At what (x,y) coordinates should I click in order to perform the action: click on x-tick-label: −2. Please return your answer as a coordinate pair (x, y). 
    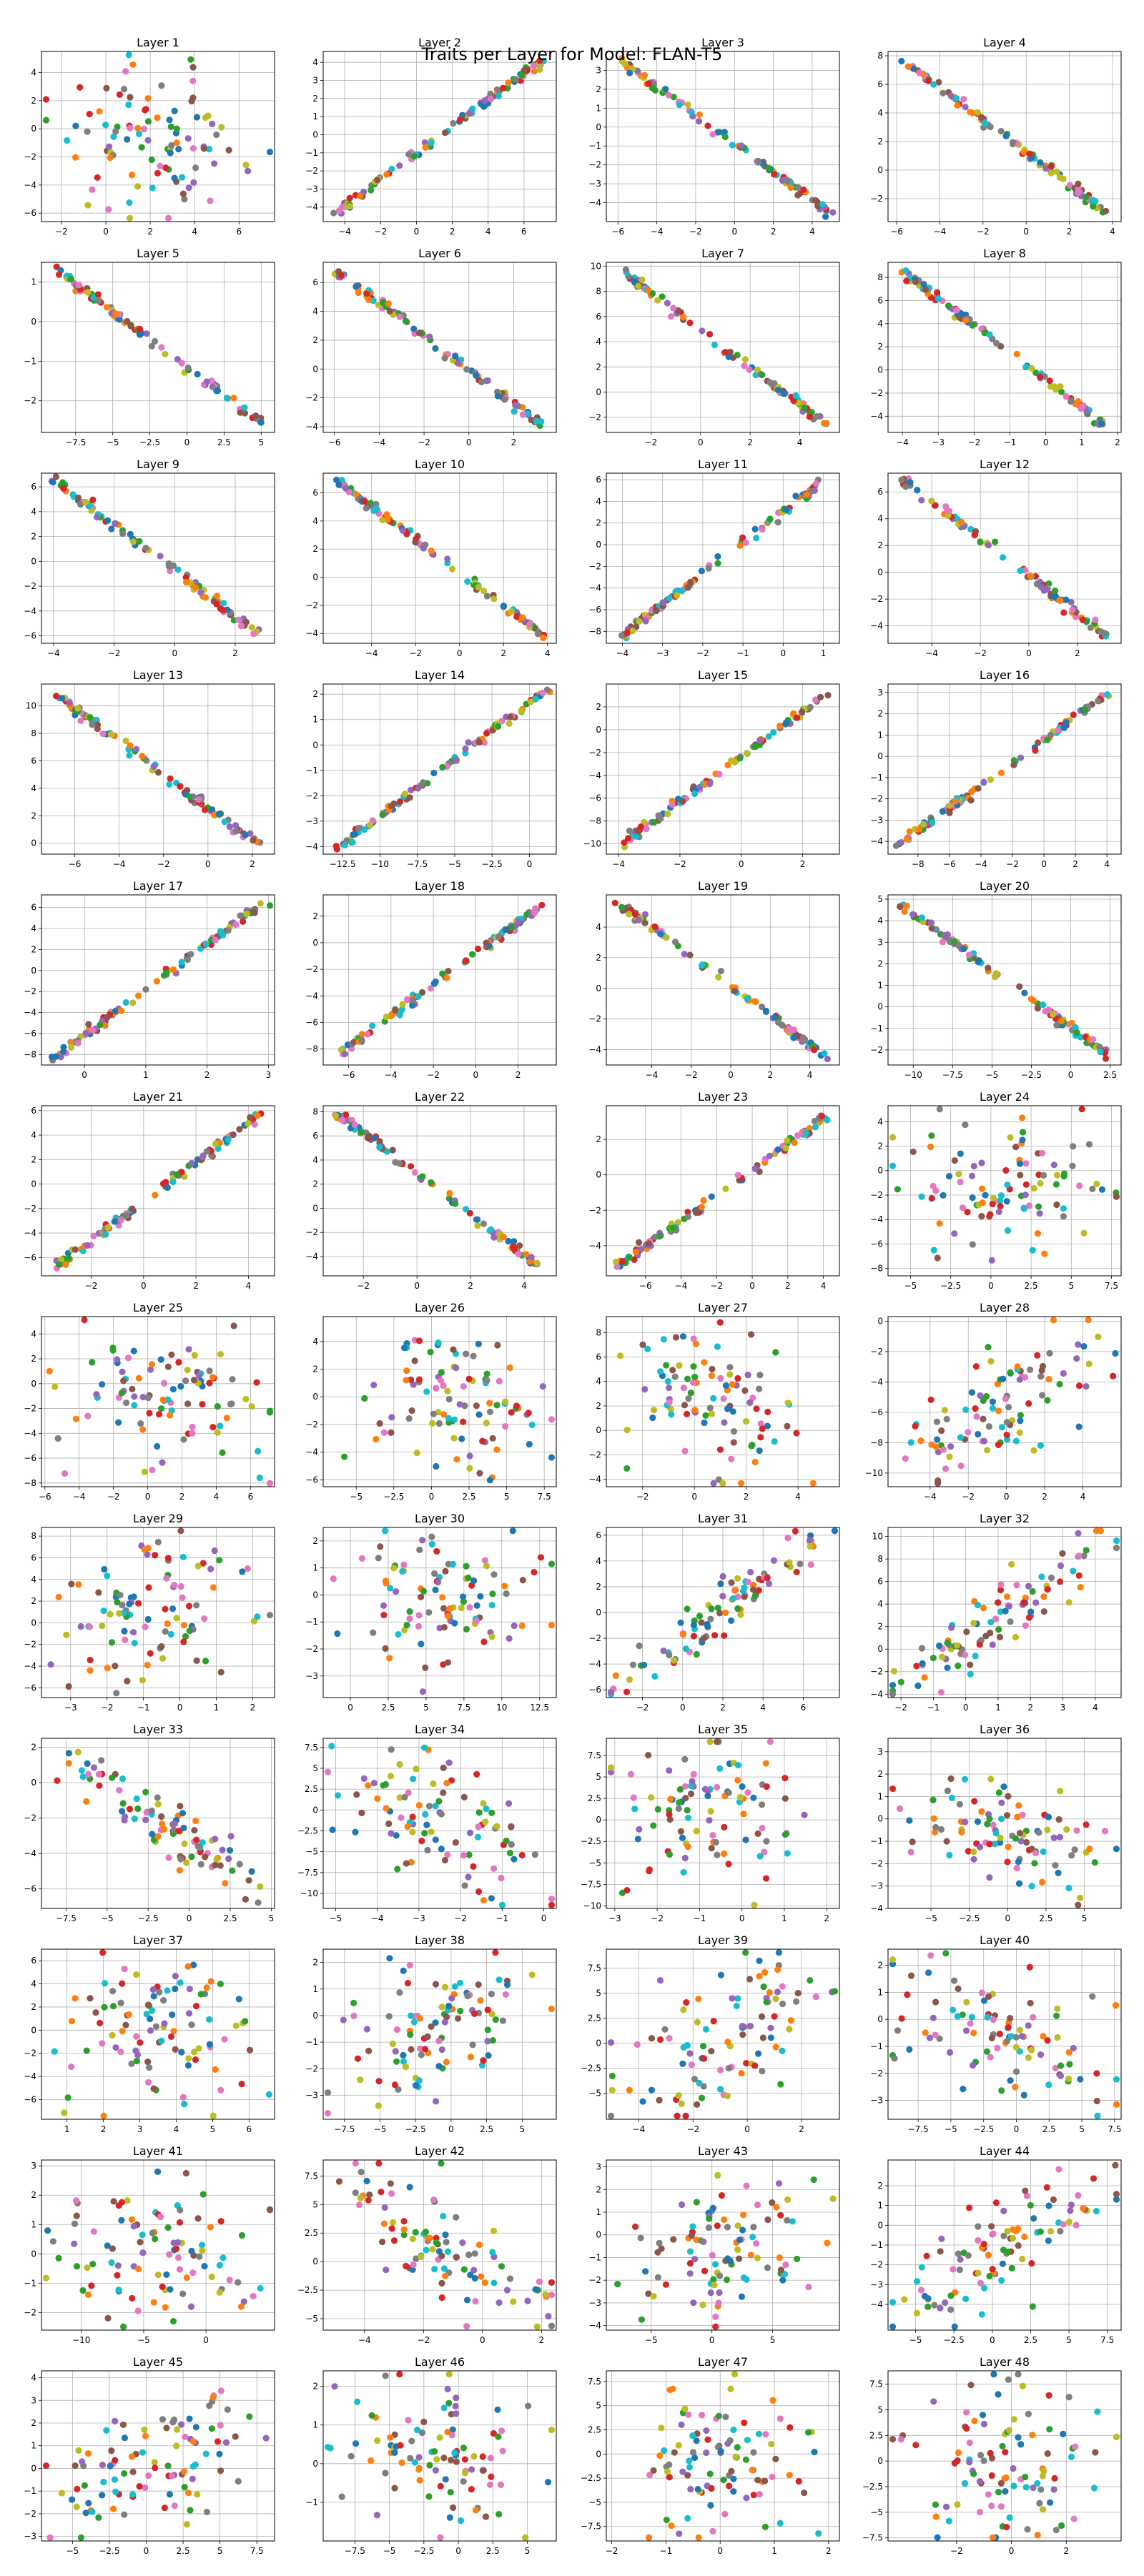
    Looking at the image, I should click on (642, 1708).